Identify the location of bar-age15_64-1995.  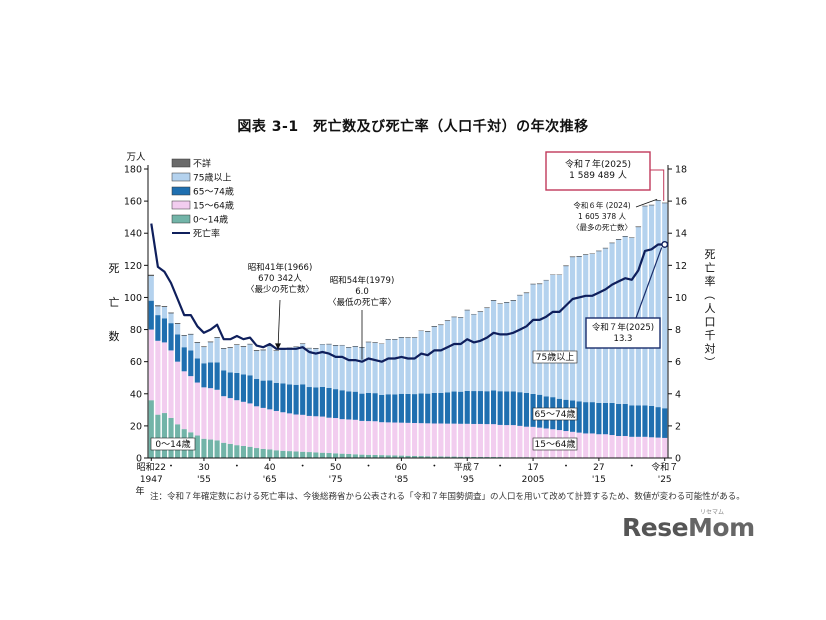
(467, 440).